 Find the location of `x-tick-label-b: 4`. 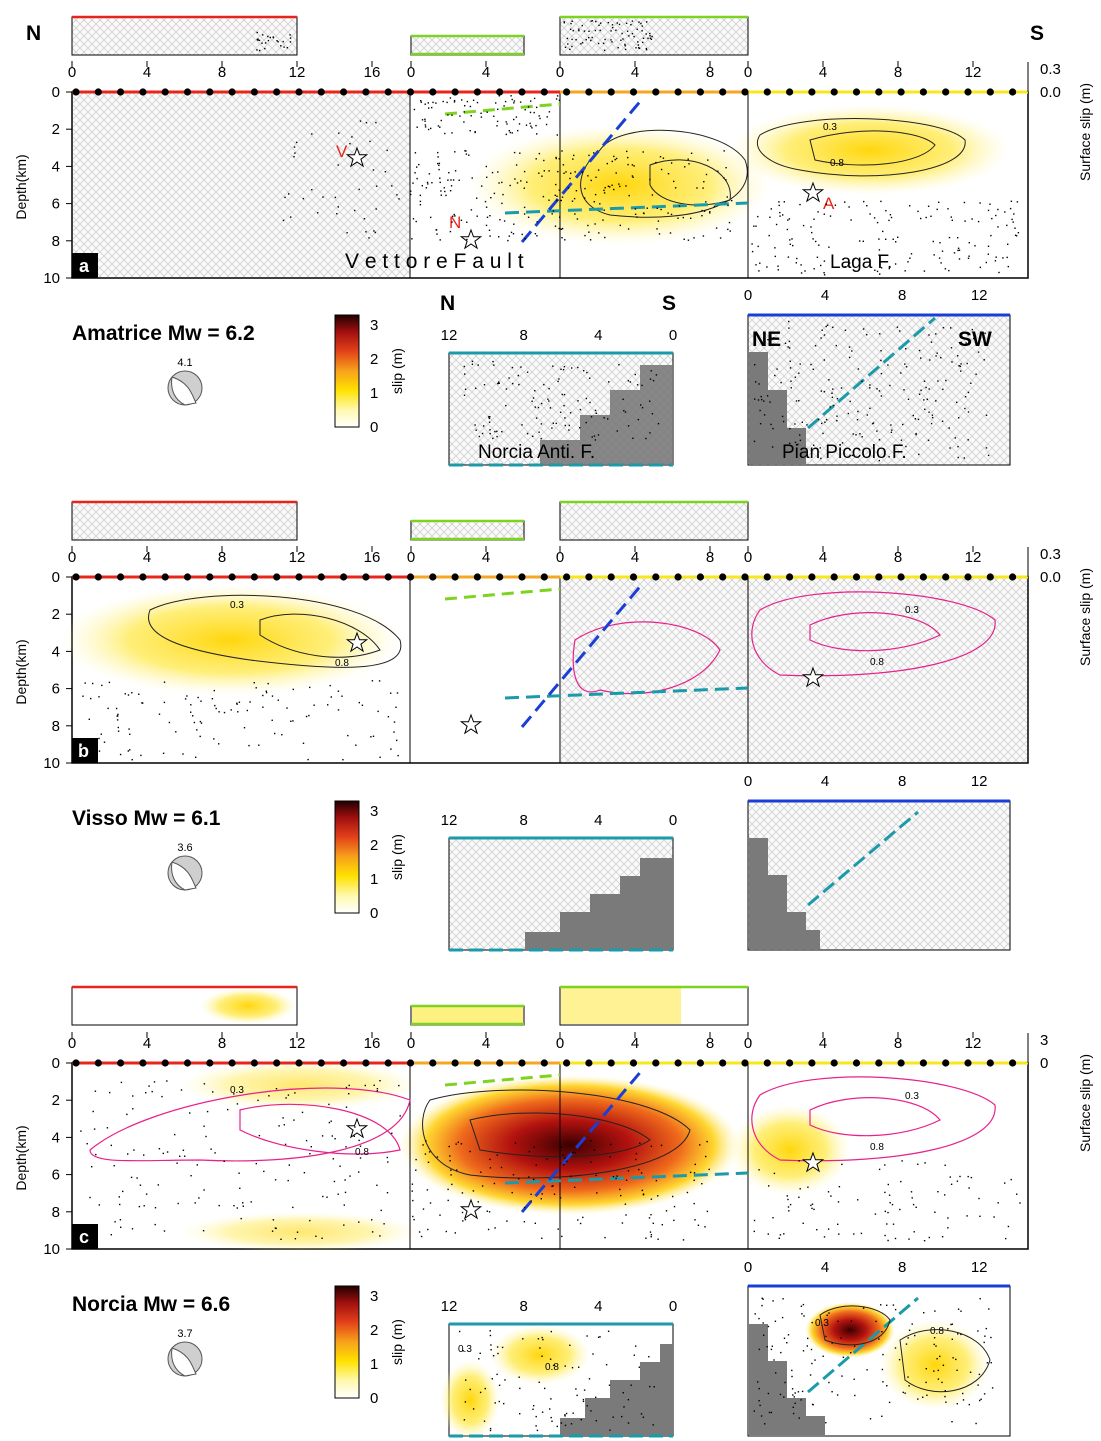

x-tick-label-b: 4 is located at coordinates (486, 557).